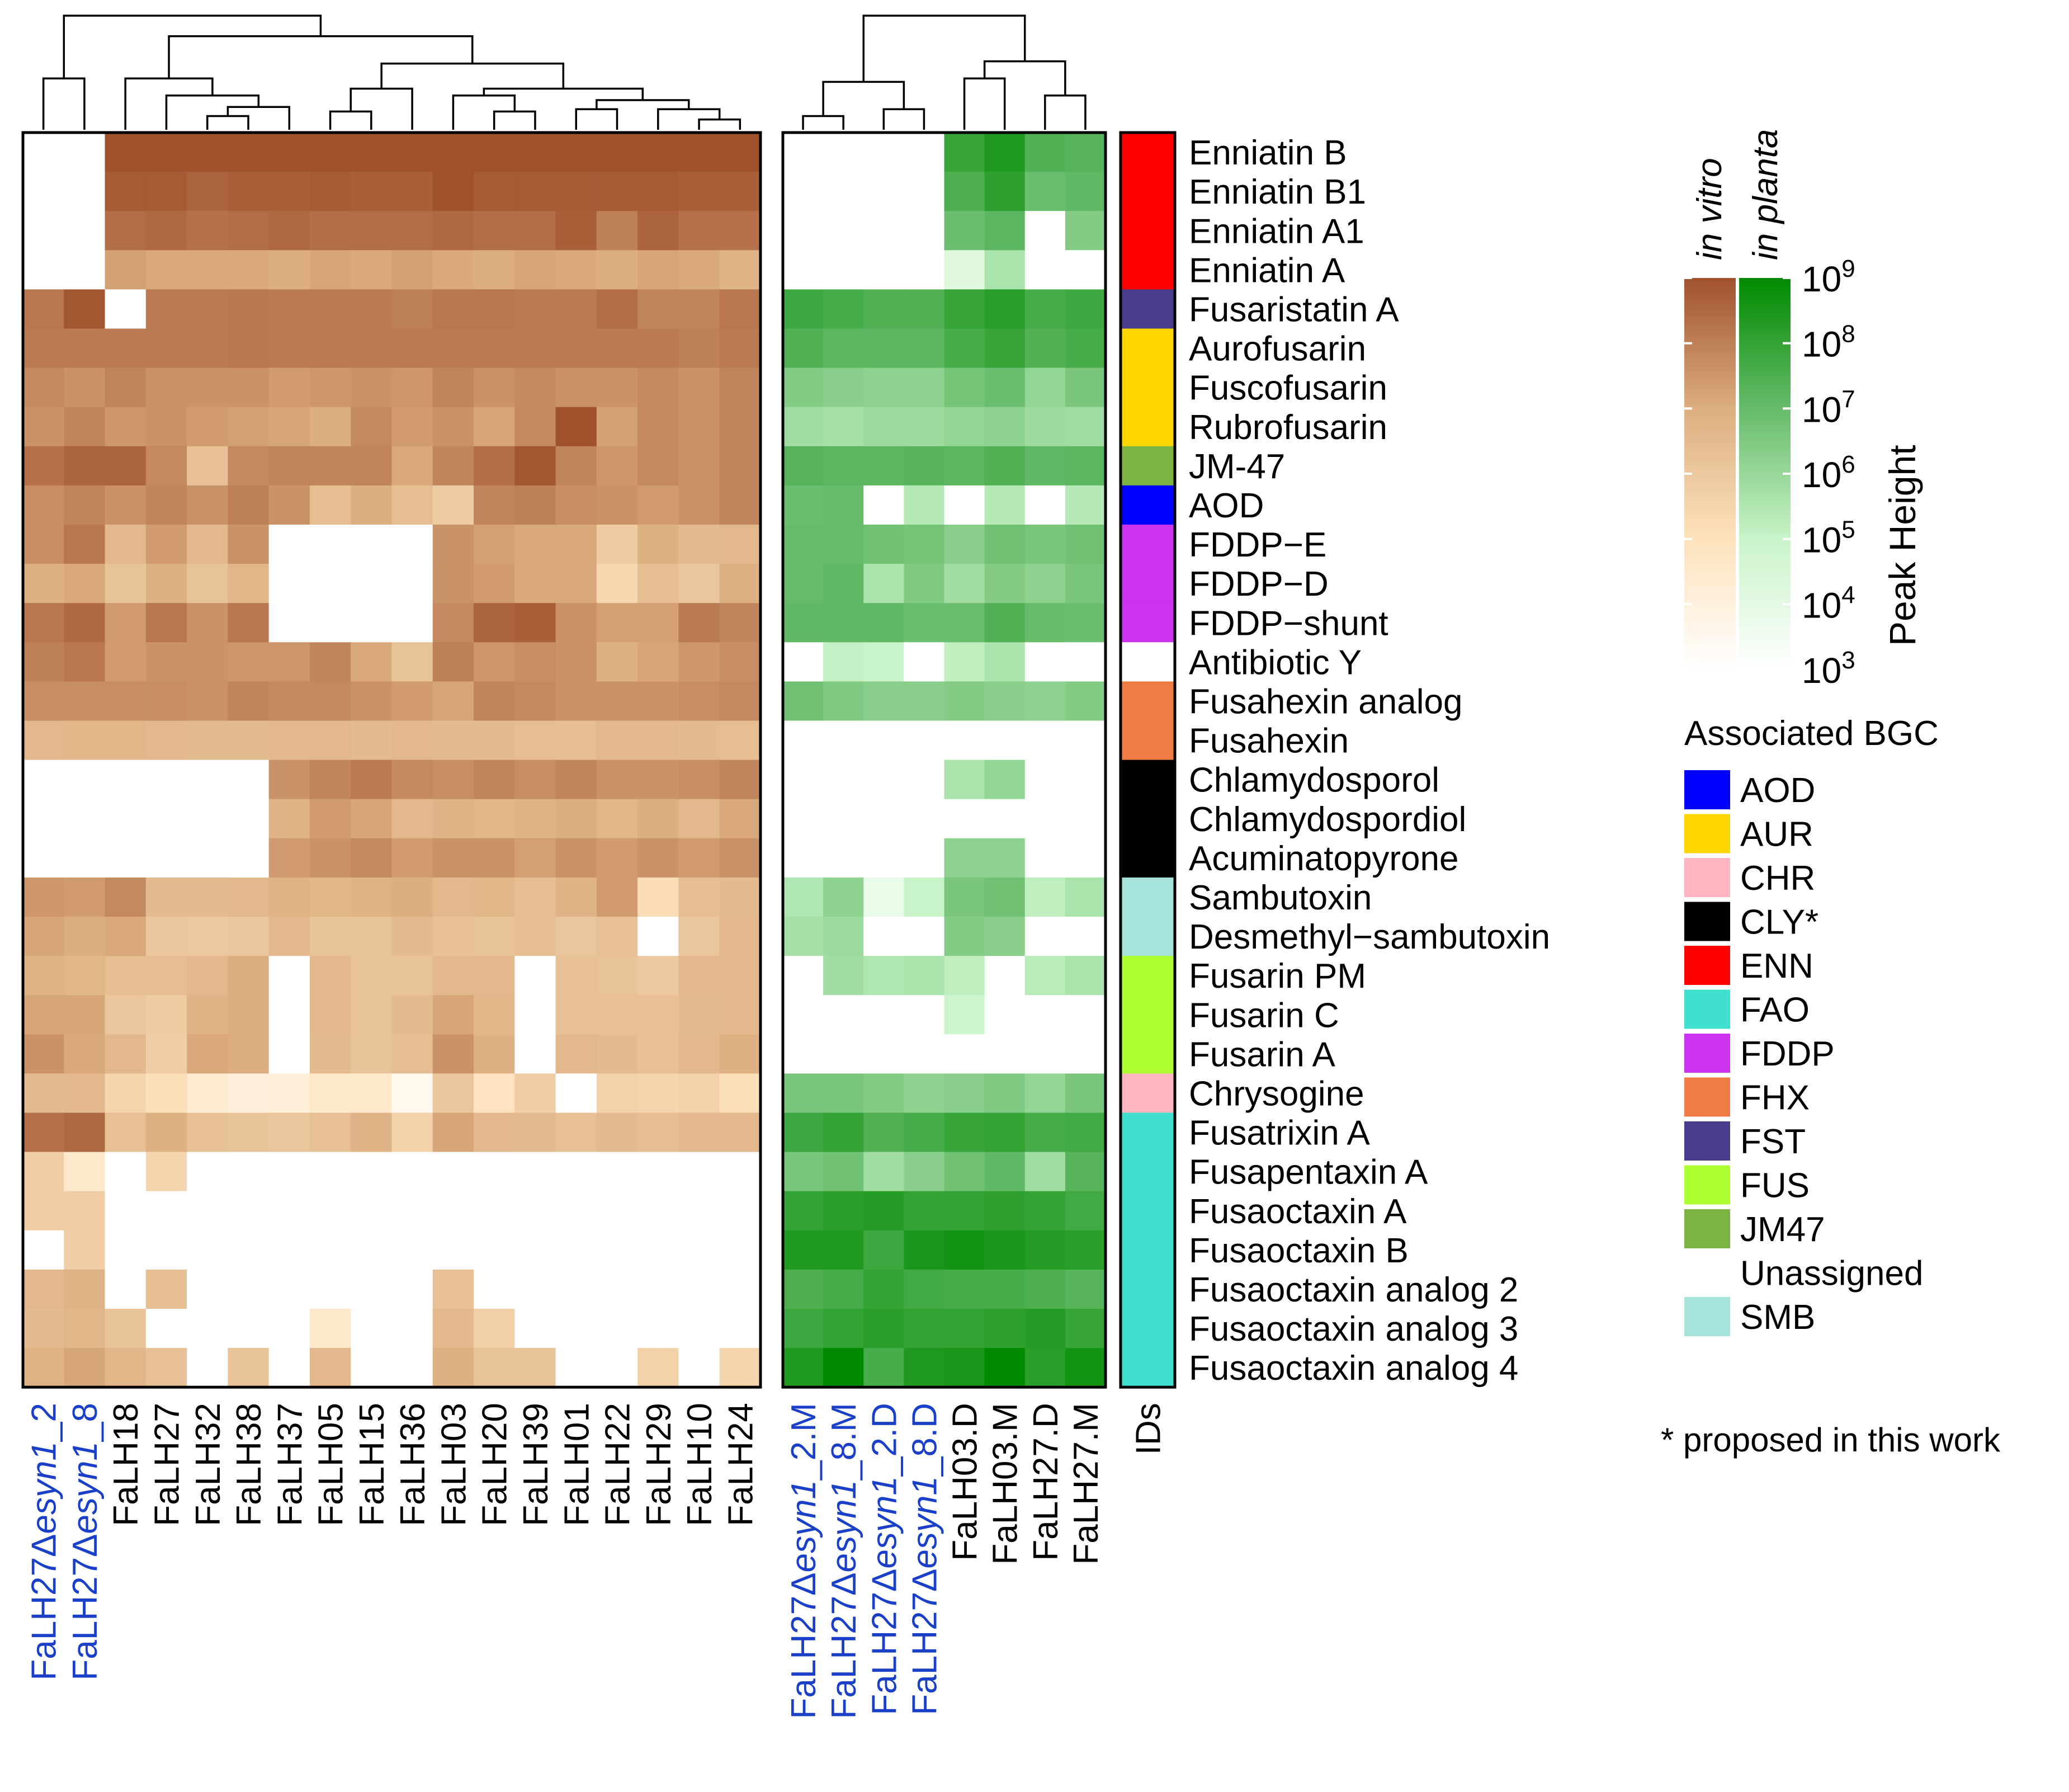 The width and height of the screenshot is (2069, 1792). I want to click on bgc-label: FUS, so click(1775, 1186).